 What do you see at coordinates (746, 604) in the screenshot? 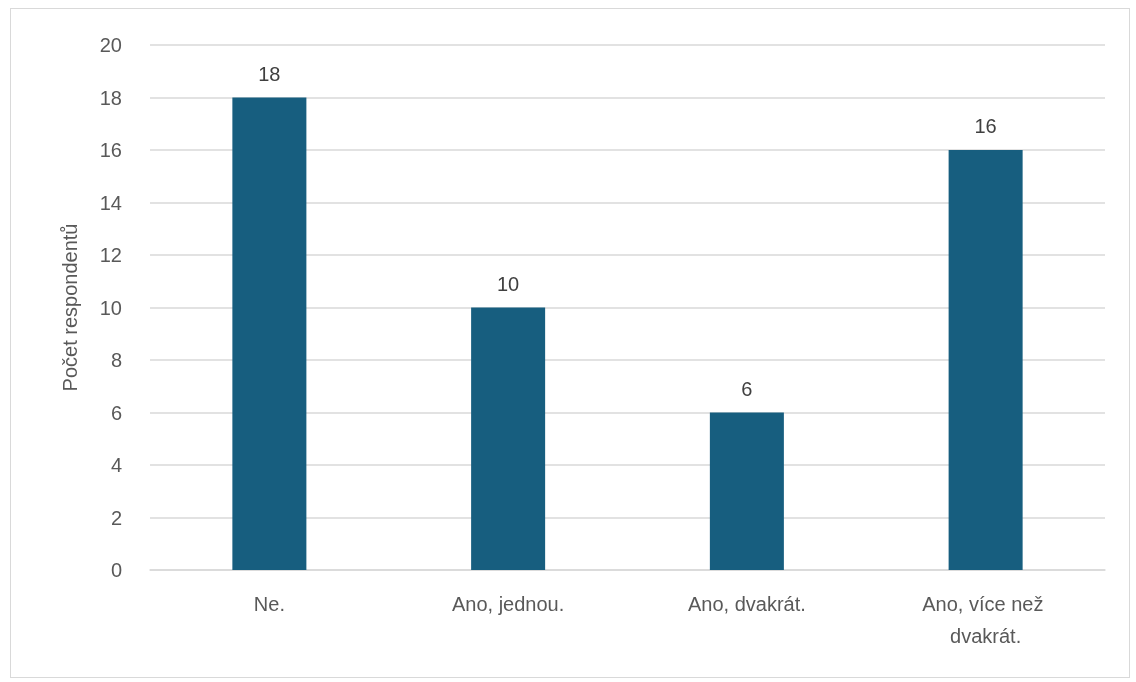
I see `x-tick-label: Ano, dvakrát.` at bounding box center [746, 604].